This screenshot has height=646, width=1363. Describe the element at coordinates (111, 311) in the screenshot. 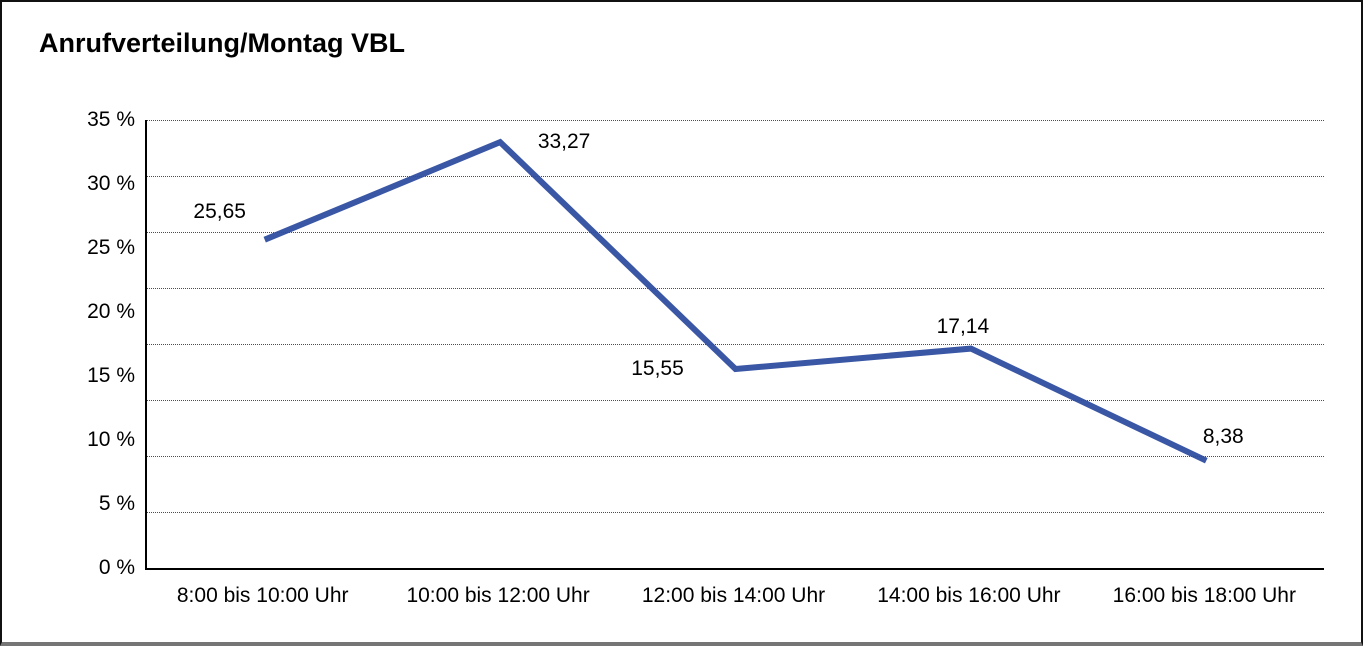

I see `y-tick-label: 20 %` at that location.